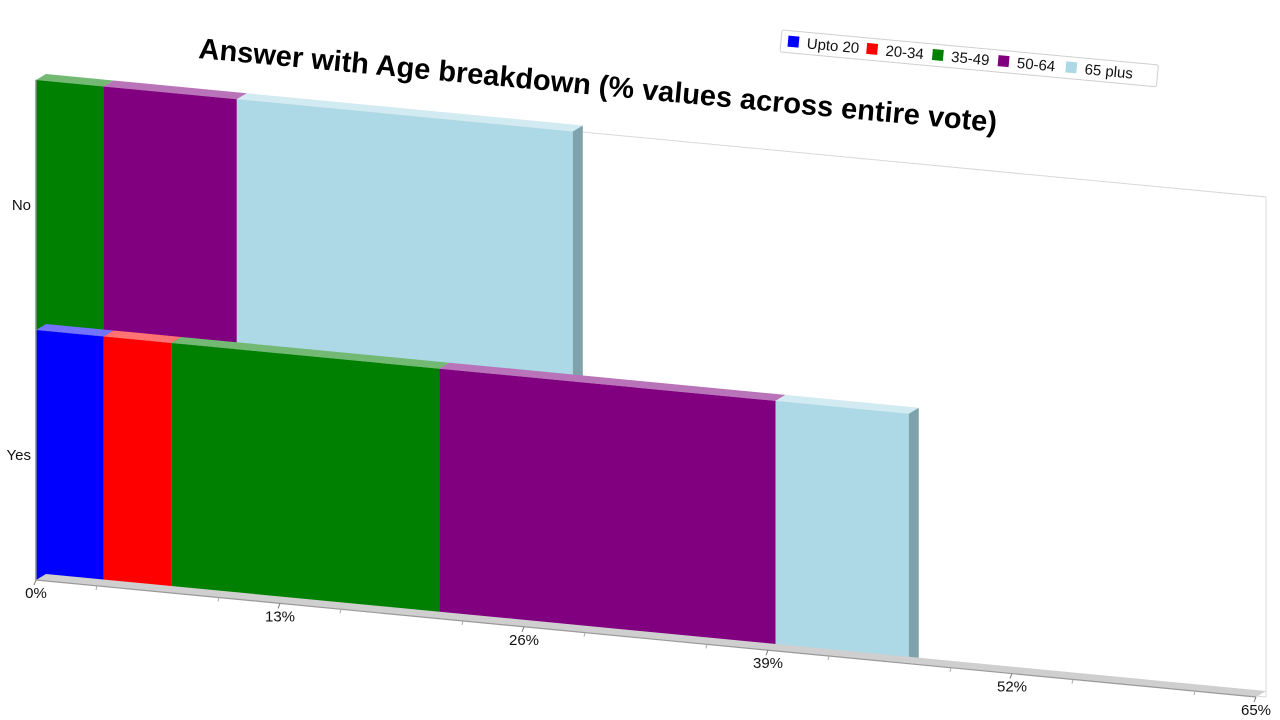 This screenshot has width=1280, height=720. I want to click on category-label-no: No, so click(21, 205).